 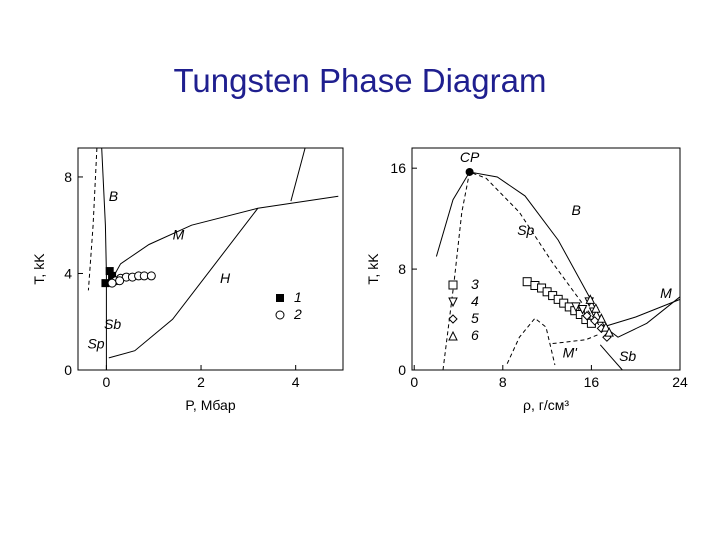 What do you see at coordinates (571, 352) in the screenshot?
I see `panel2-curve-label-m-prime: M'` at bounding box center [571, 352].